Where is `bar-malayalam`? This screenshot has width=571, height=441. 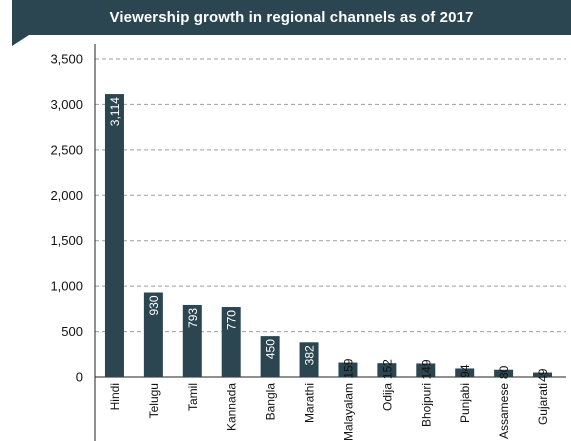
bar-malayalam is located at coordinates (348, 369).